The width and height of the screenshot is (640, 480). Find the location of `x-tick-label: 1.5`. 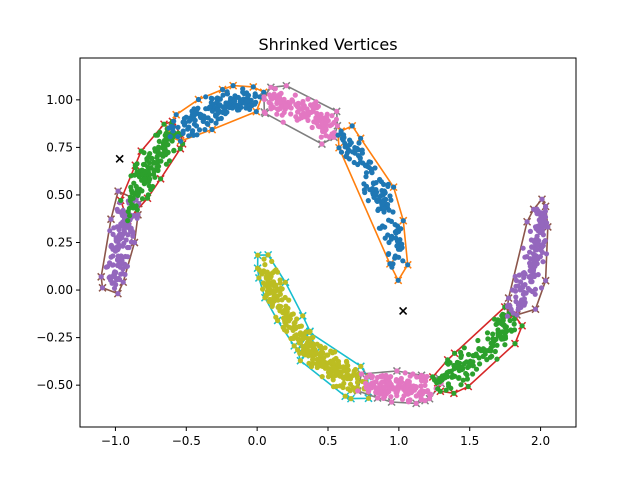

x-tick-label: 1.5 is located at coordinates (469, 441).